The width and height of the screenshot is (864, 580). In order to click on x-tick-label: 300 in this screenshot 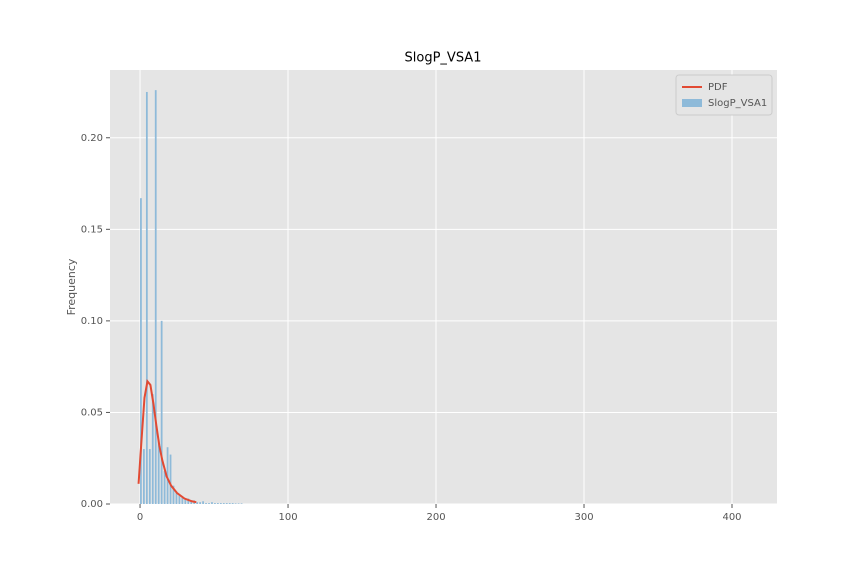, I will do `click(583, 517)`.